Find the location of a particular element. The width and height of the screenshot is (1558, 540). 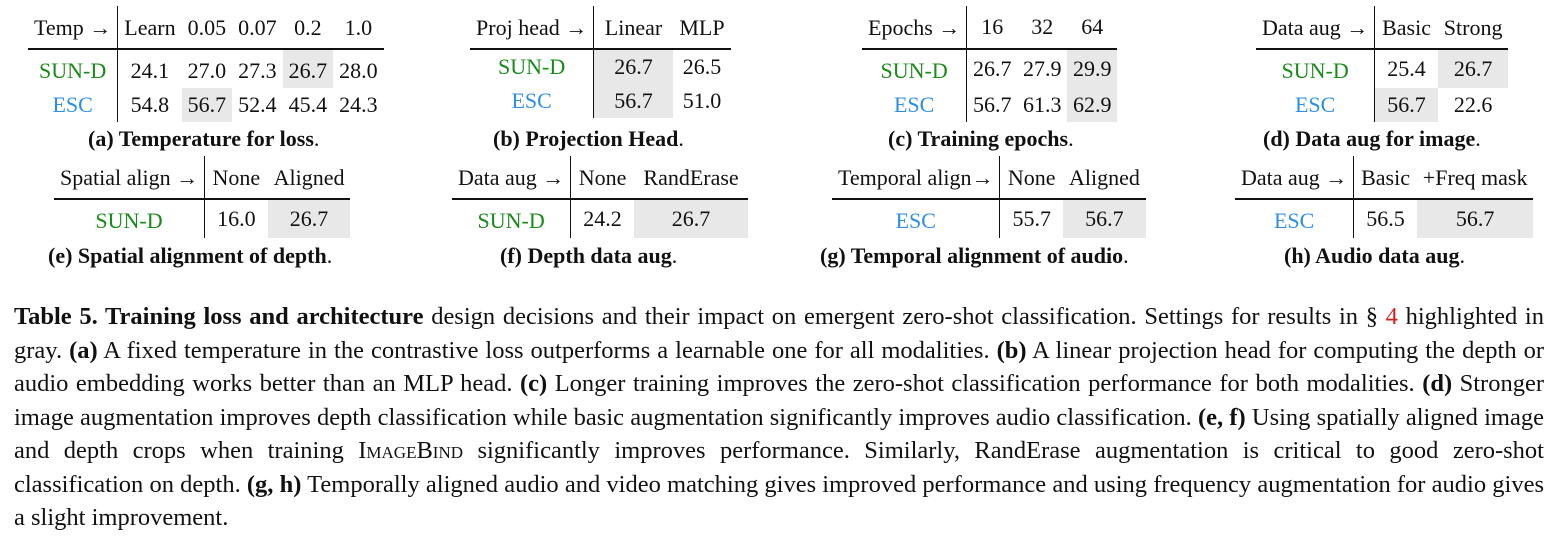

section-reference-link: 4 is located at coordinates (1391, 316).